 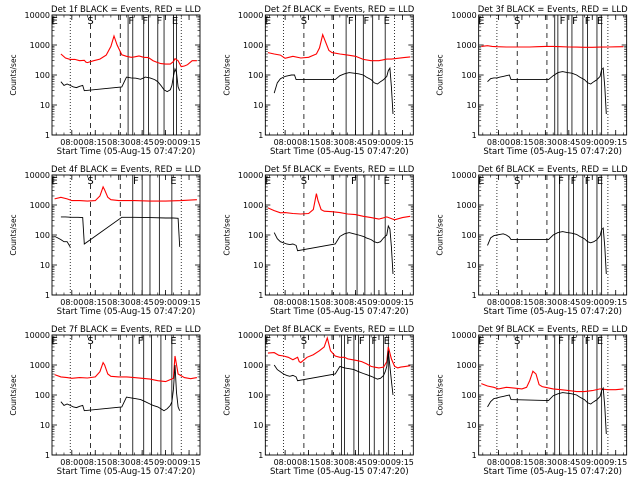 I want to click on chart-title: Det 7f BLACK = Events, RED = LLD, so click(x=126, y=330).